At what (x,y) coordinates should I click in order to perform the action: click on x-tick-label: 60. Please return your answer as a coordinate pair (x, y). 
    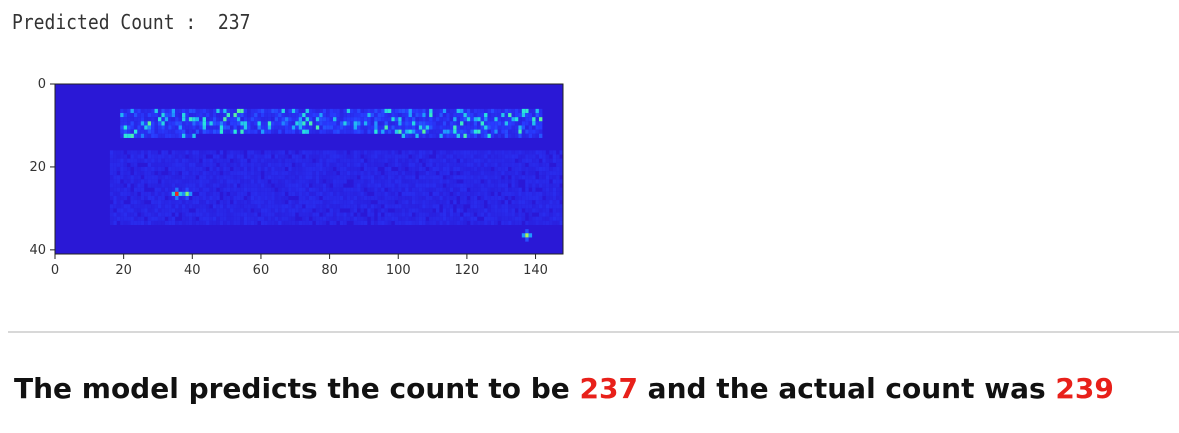
    Looking at the image, I should click on (261, 270).